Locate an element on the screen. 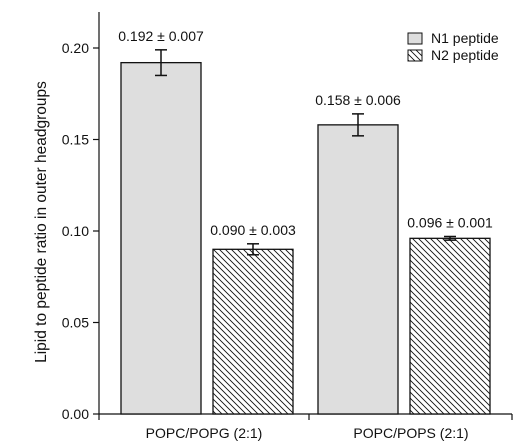  y-ticks: 0.00 0.05 0.10 0.15 0.20 is located at coordinates (80, 231).